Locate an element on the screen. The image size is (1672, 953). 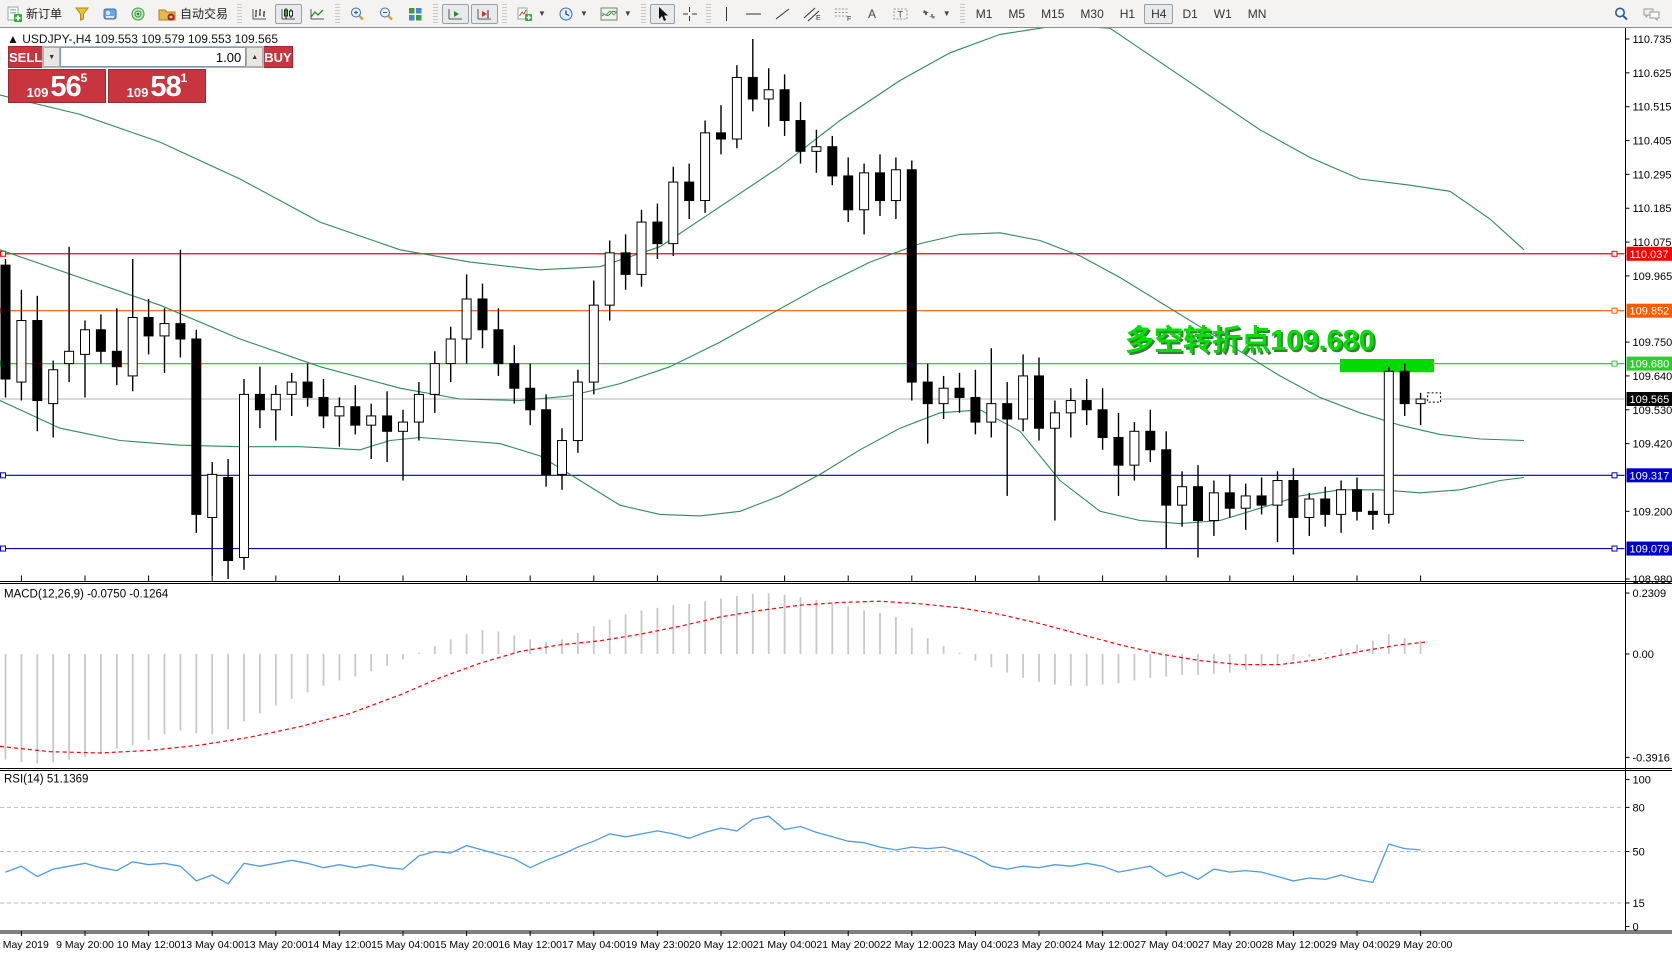
timeframe-button-m1: M1 is located at coordinates (984, 13).